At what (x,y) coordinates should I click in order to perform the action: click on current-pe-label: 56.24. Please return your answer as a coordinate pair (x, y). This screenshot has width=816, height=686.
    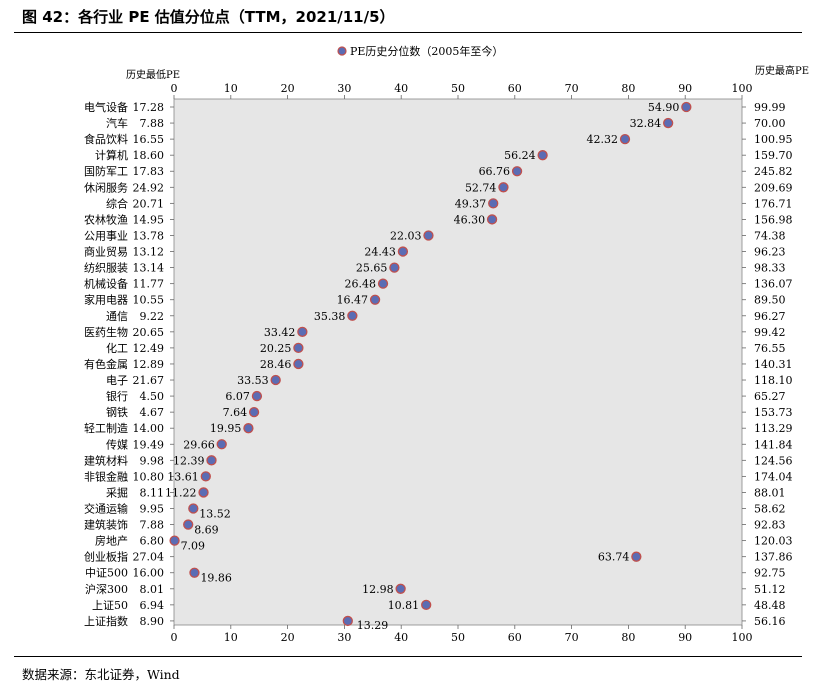
    Looking at the image, I should click on (520, 155).